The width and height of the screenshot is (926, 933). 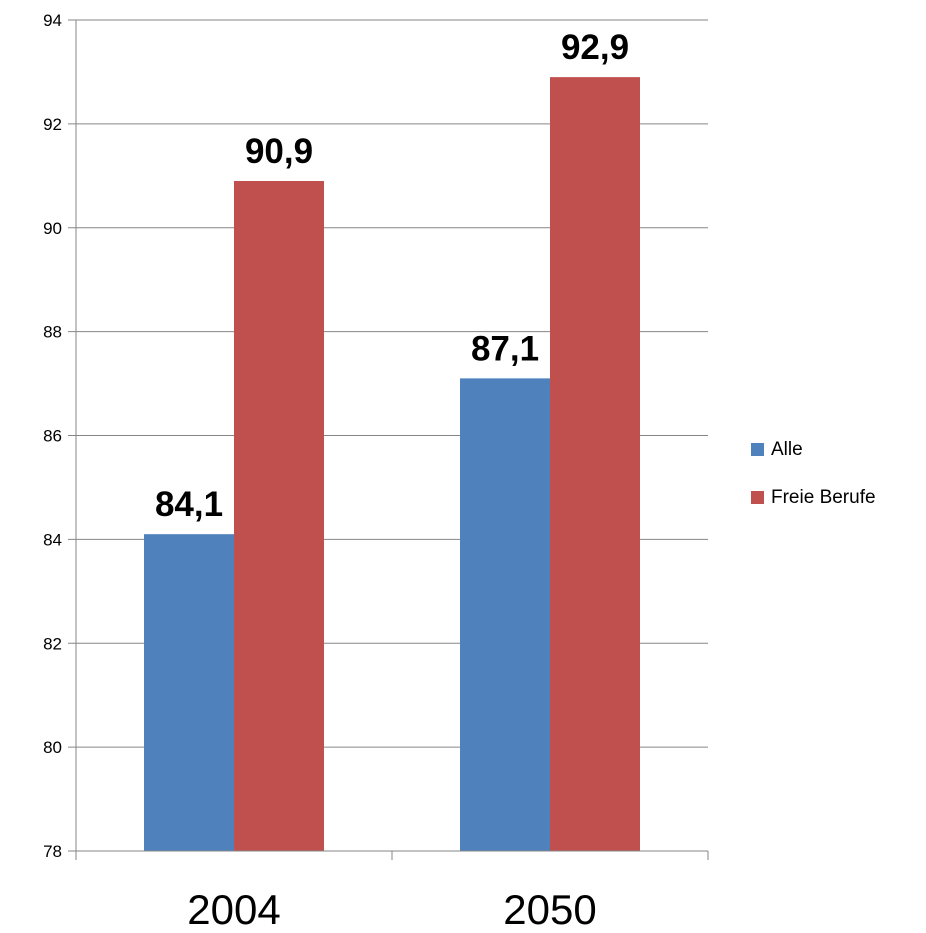 What do you see at coordinates (757, 449) in the screenshot?
I see `legend-swatch-alle` at bounding box center [757, 449].